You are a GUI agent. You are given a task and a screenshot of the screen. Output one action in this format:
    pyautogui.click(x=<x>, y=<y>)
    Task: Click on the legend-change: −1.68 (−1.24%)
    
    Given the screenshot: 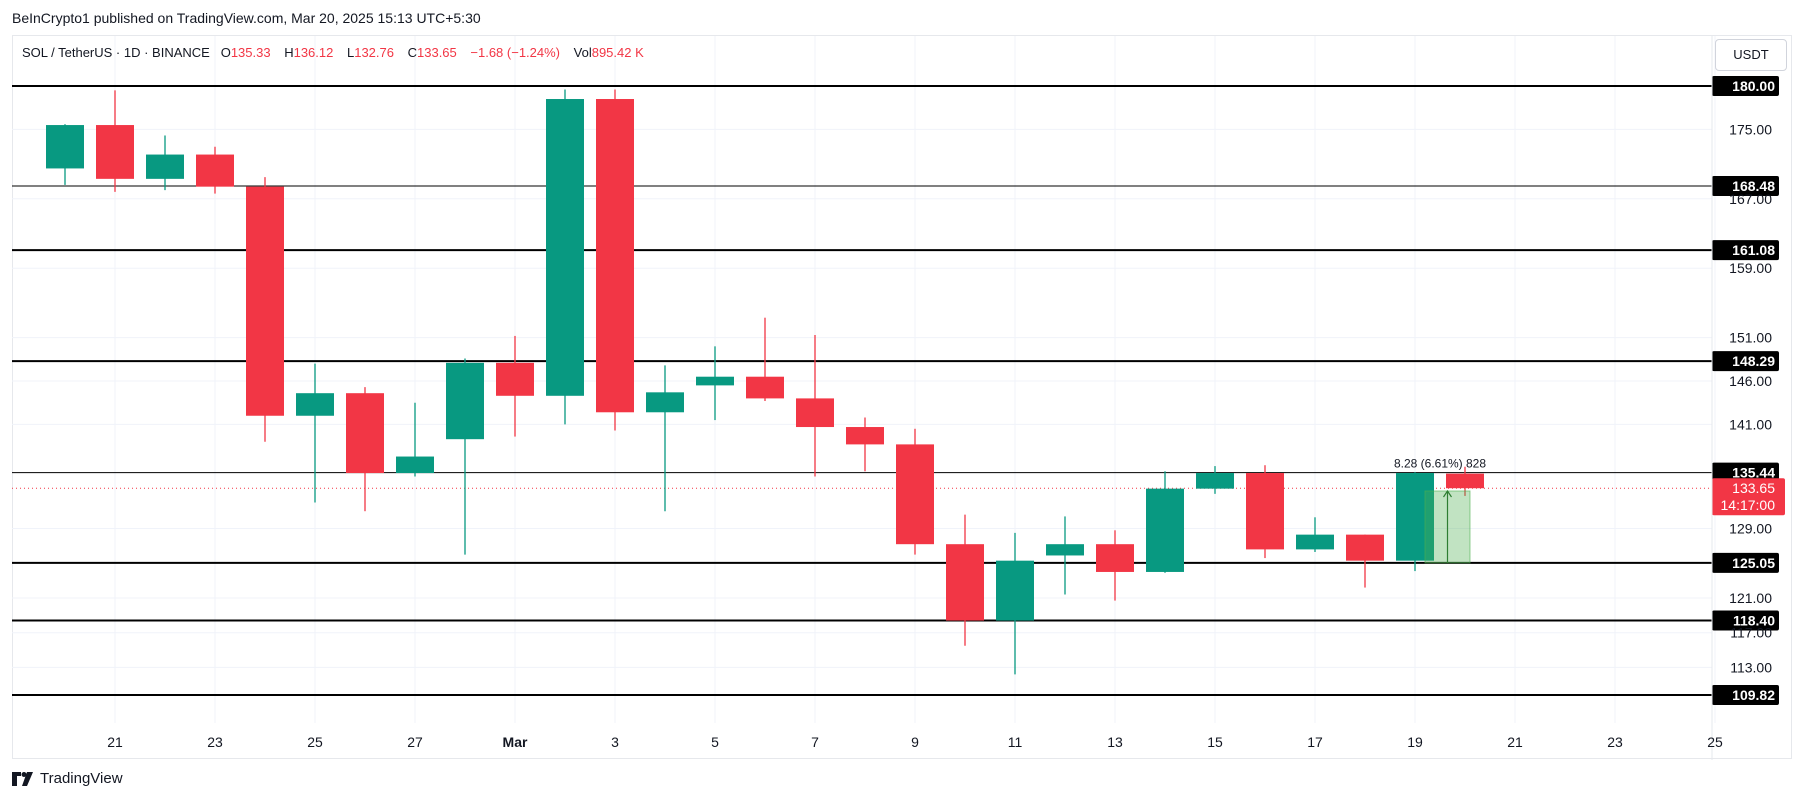 What is the action you would take?
    pyautogui.click(x=515, y=52)
    